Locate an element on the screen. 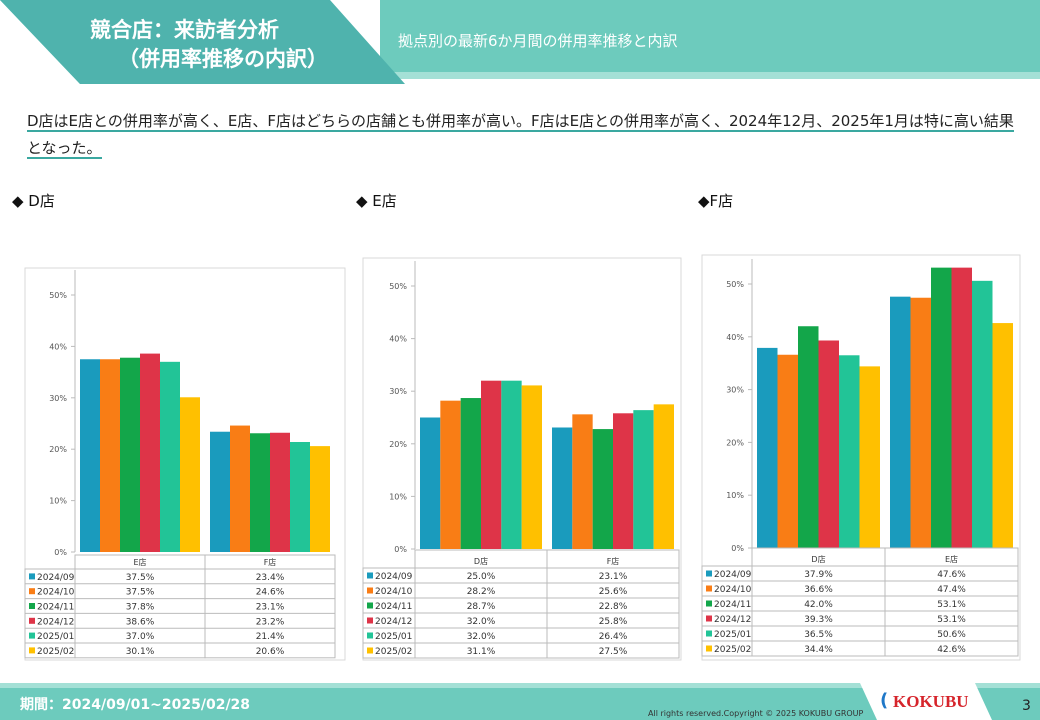 The image size is (1040, 720). table-cell: 50.6% is located at coordinates (951, 635).